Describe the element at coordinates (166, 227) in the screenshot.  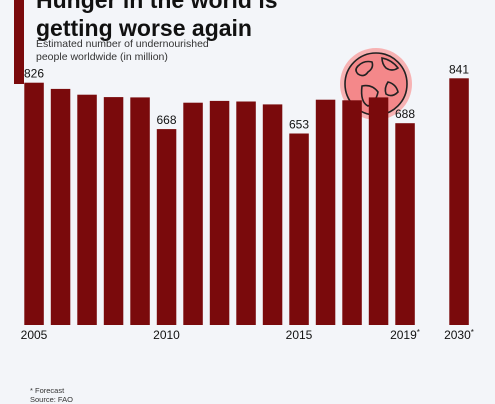
I see `bar-2010` at that location.